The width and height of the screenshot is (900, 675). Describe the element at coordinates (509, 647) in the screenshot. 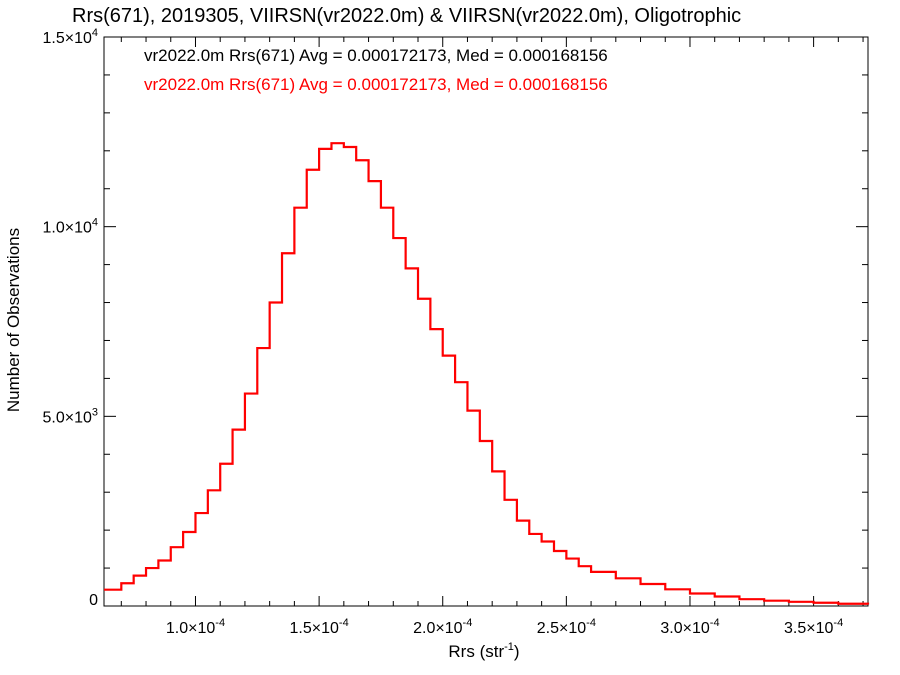

I see `x-axis-label-exponent: -1` at that location.